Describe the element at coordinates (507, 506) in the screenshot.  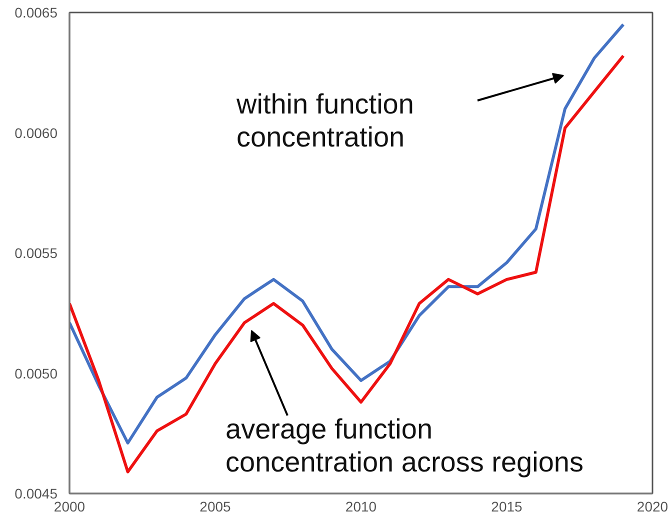
I see `x-tick-label: 2015` at that location.